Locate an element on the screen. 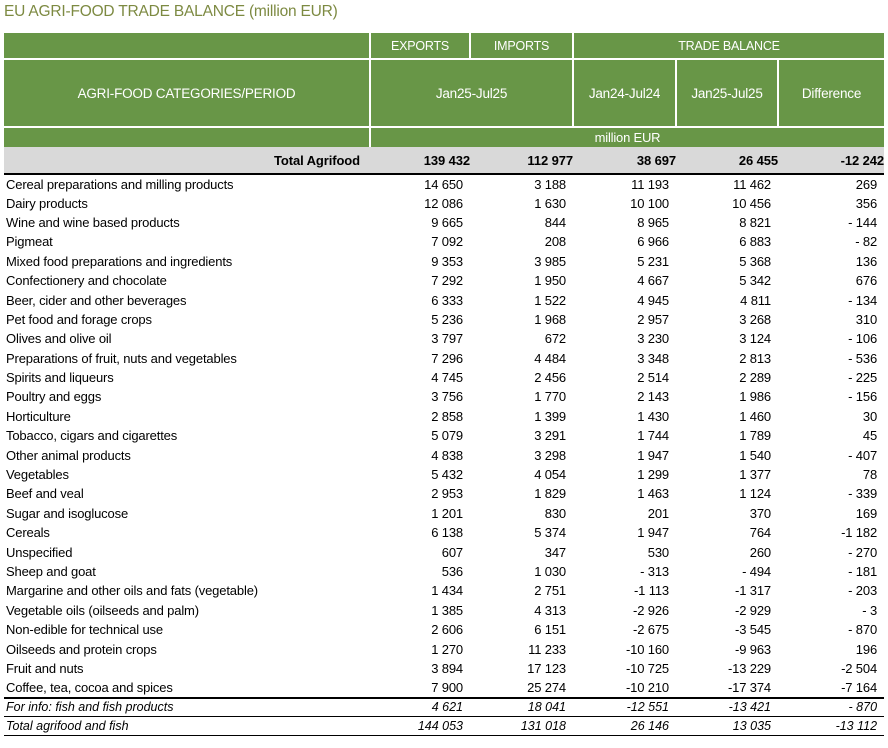  total-row-label: Total Agrifood is located at coordinates (187, 161).